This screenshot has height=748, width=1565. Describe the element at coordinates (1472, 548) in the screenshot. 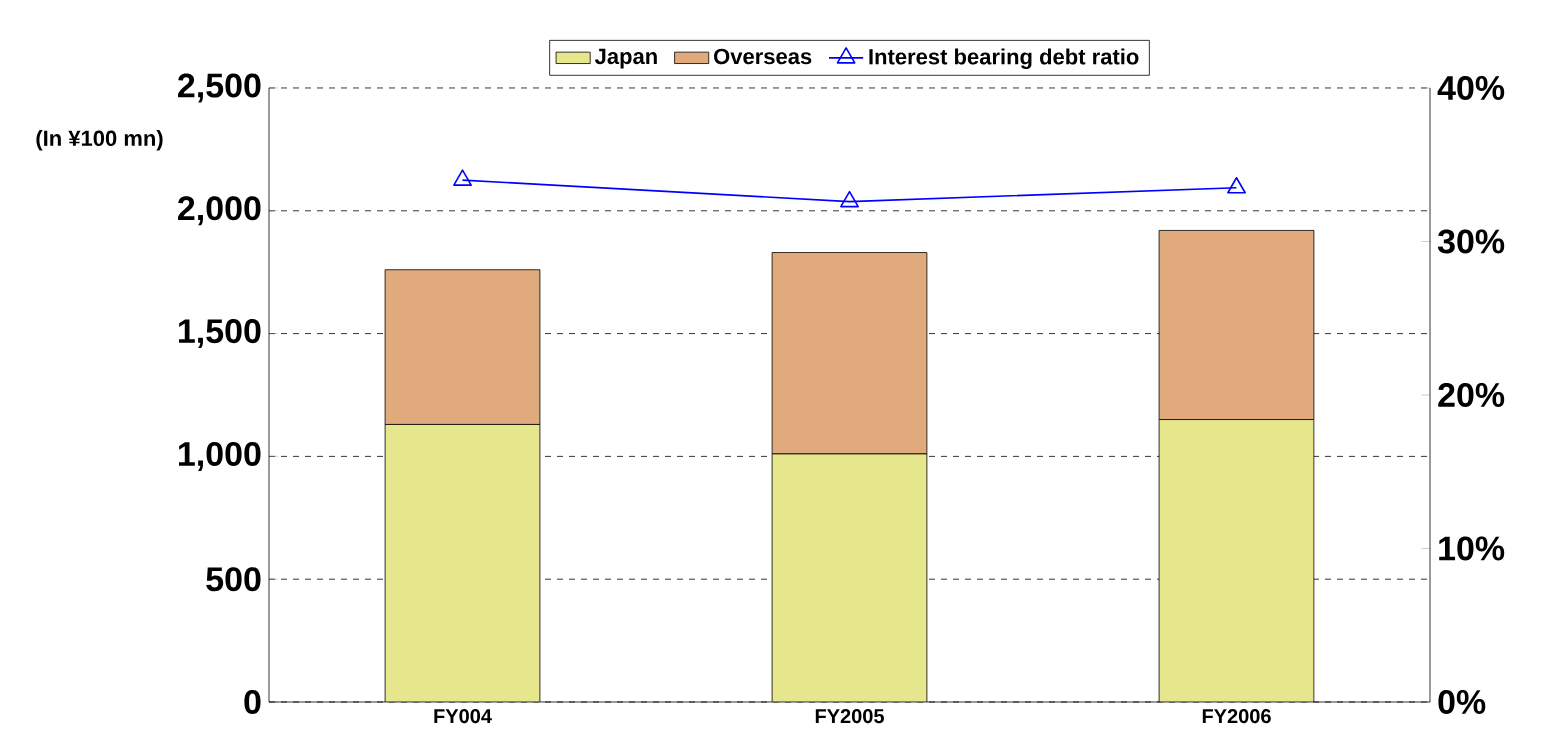

I see `y2-tick-label: 10%` at that location.